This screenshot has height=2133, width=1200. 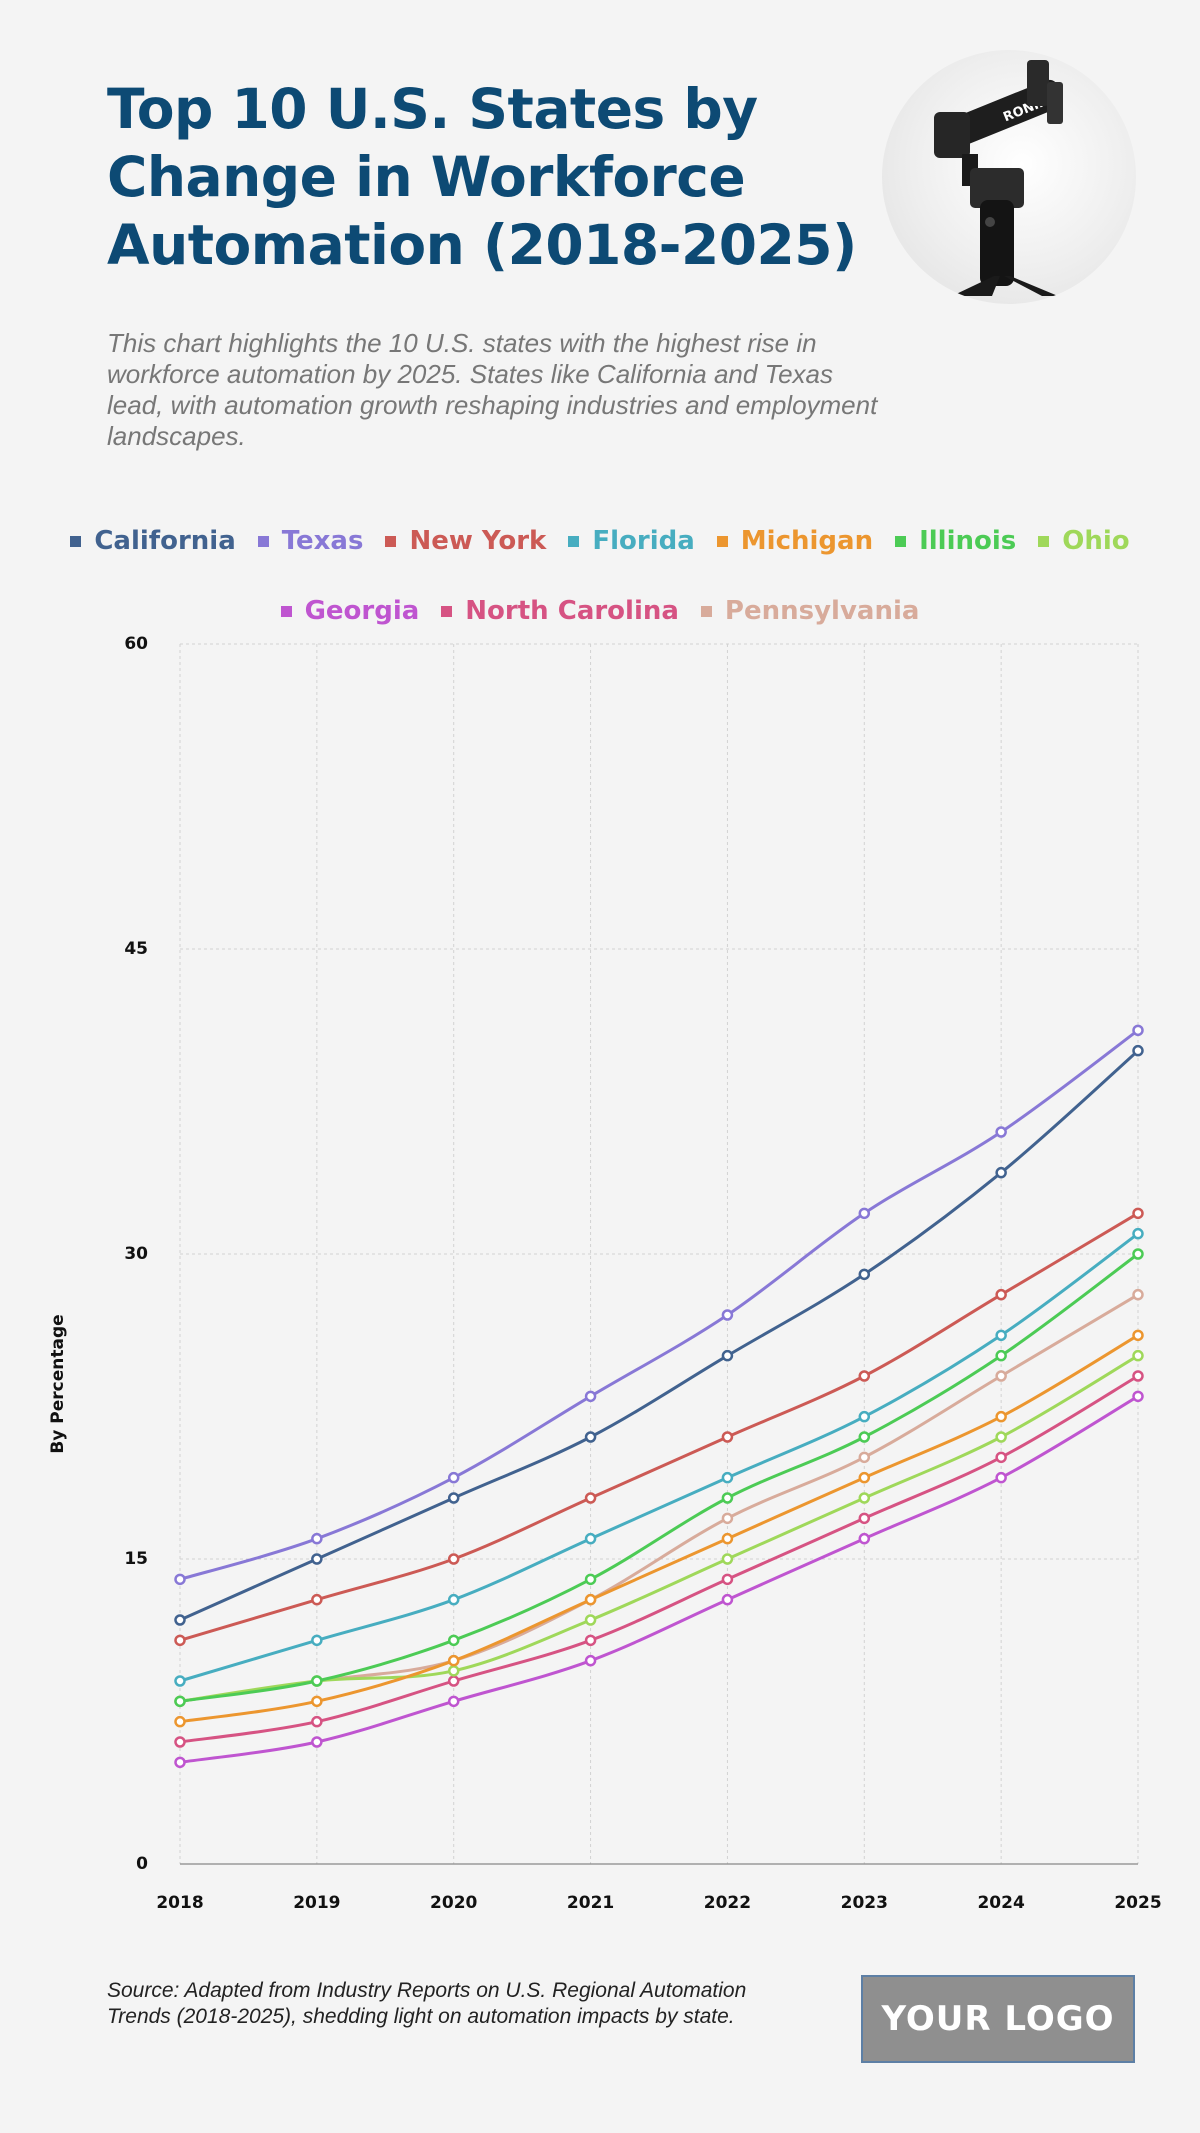 I want to click on gimbal-illustration: RONIN, so click(x=998, y=178).